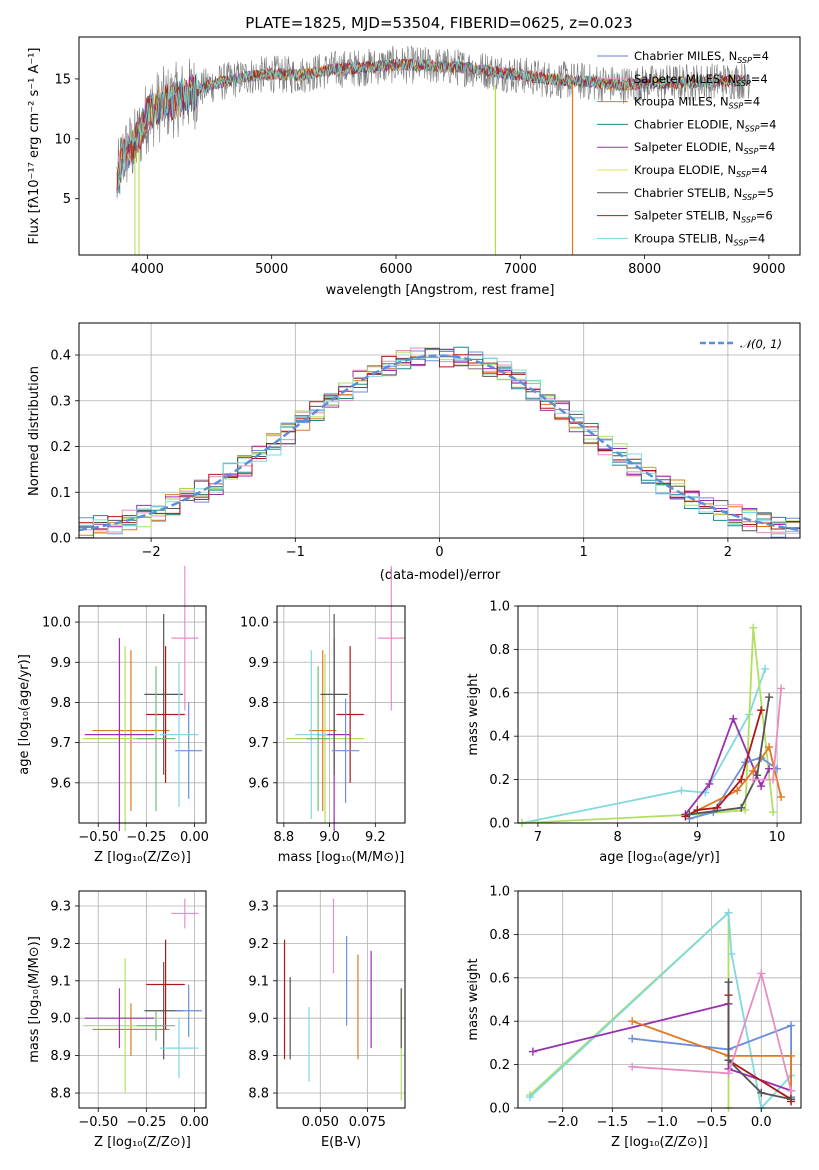  I want to click on y-axis-label: mass [log₁₀(M/M⊙)], so click(34, 999).